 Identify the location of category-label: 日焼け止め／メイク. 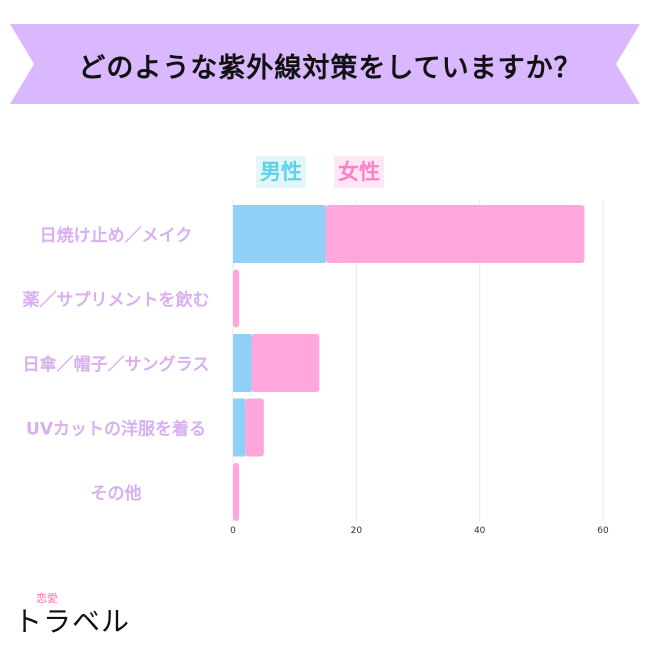
(116, 235).